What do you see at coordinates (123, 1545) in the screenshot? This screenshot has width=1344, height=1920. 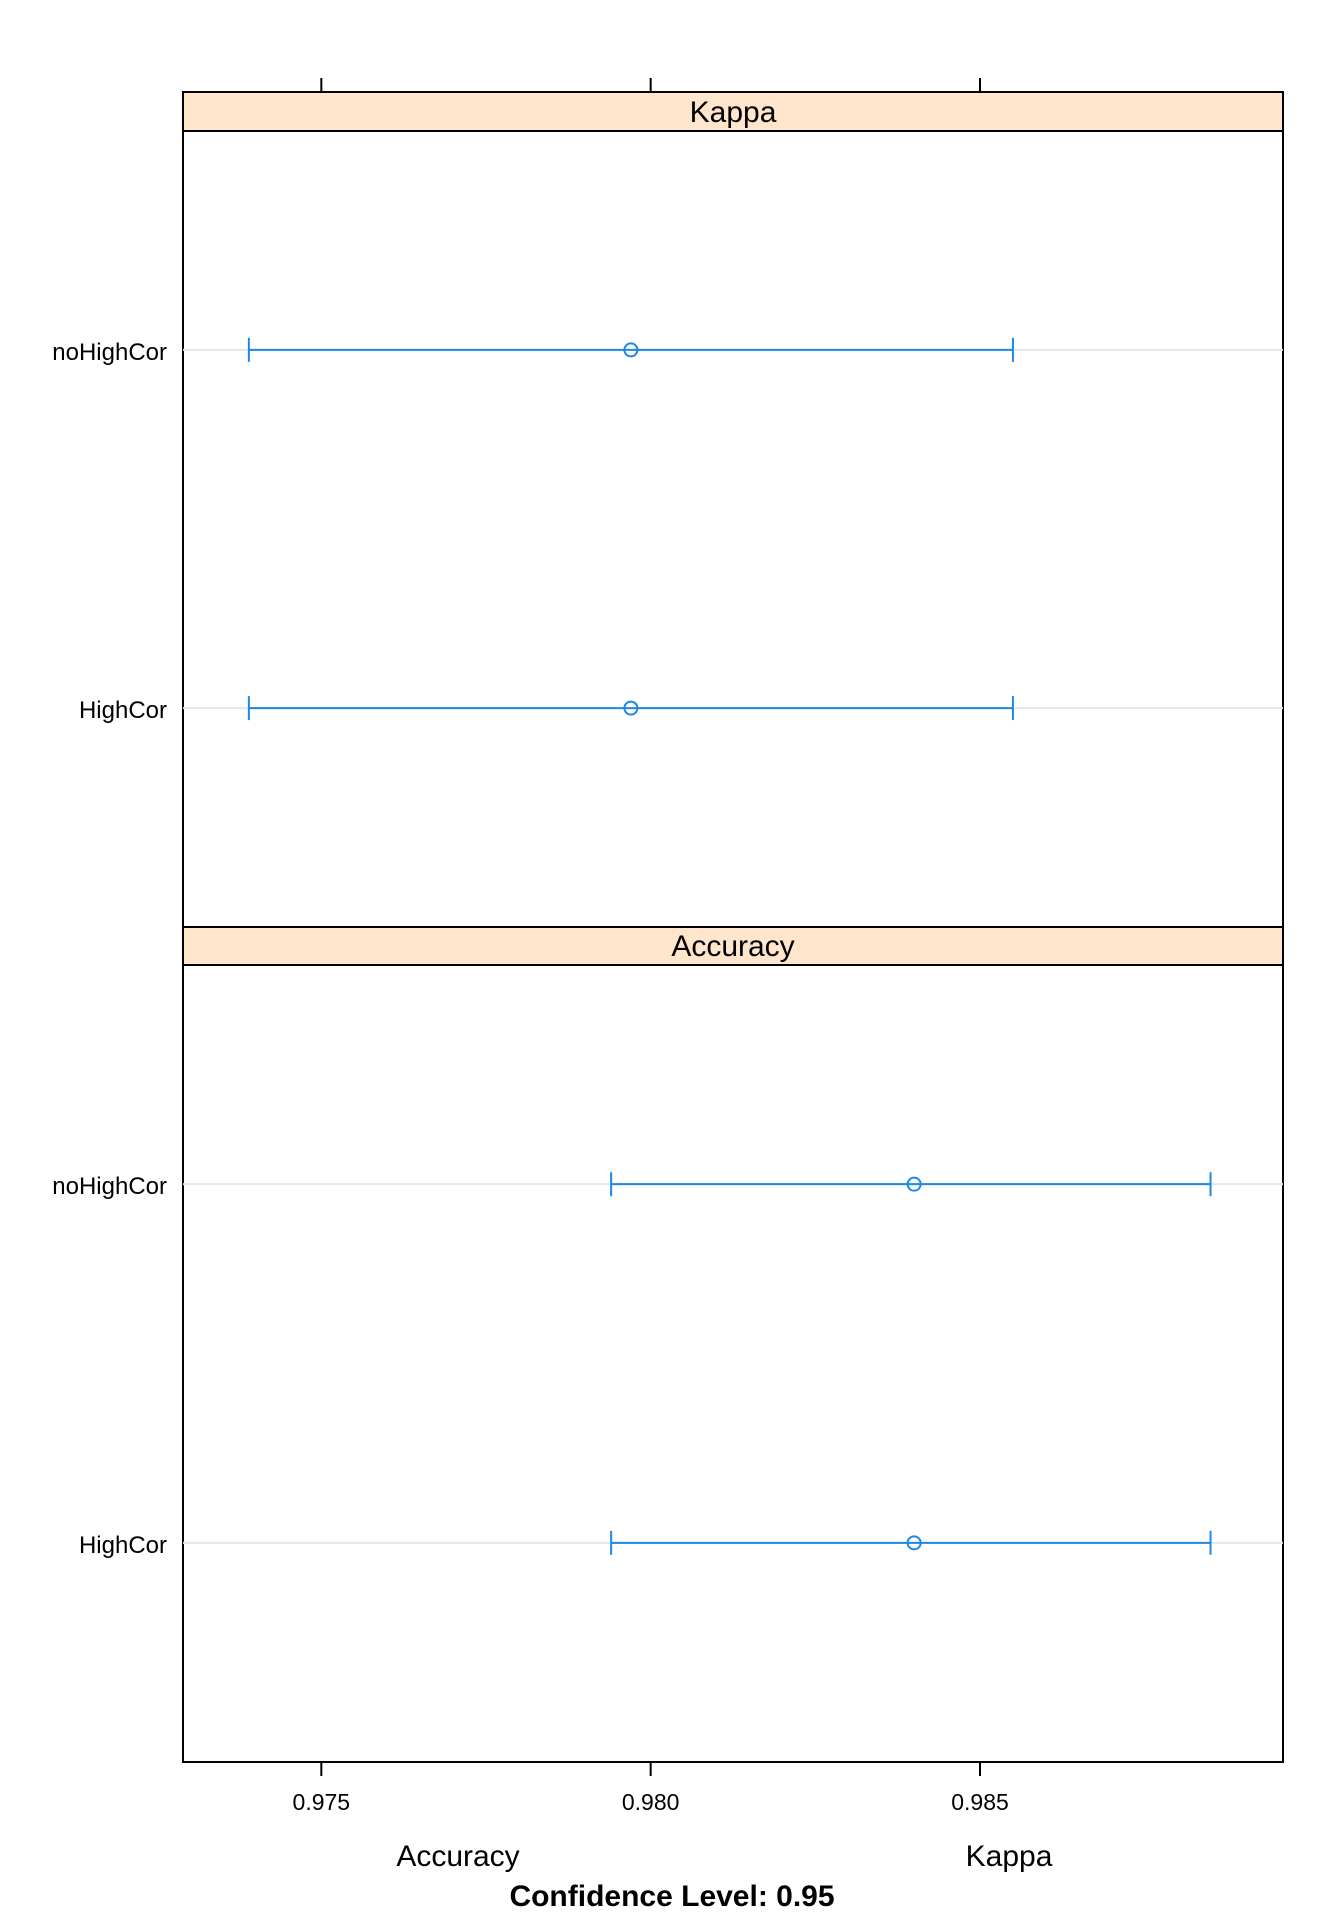 I see `row-label-accuracy-highcor: HighCor` at bounding box center [123, 1545].